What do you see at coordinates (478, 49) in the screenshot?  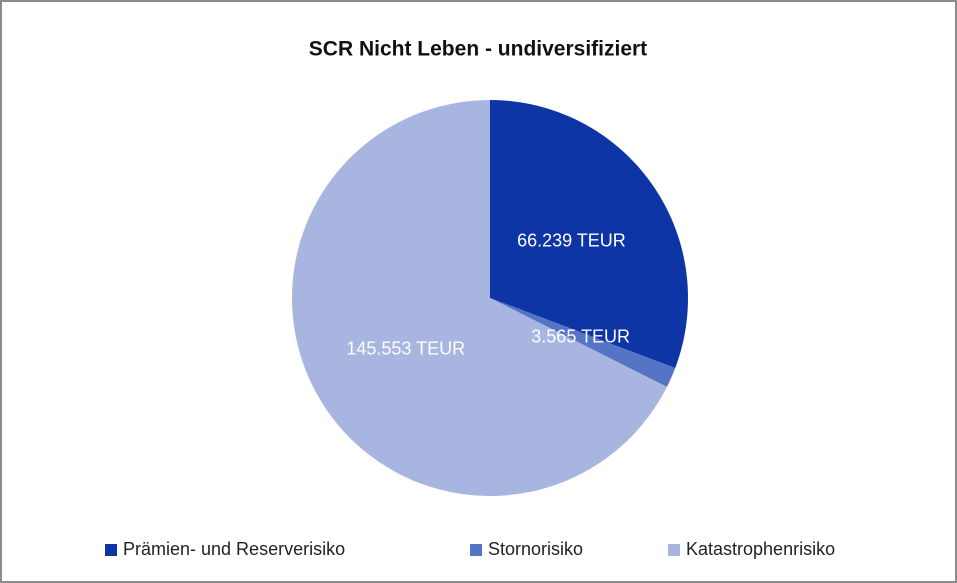 I see `chart-title: SCR Nicht Leben - undiversifiziert` at bounding box center [478, 49].